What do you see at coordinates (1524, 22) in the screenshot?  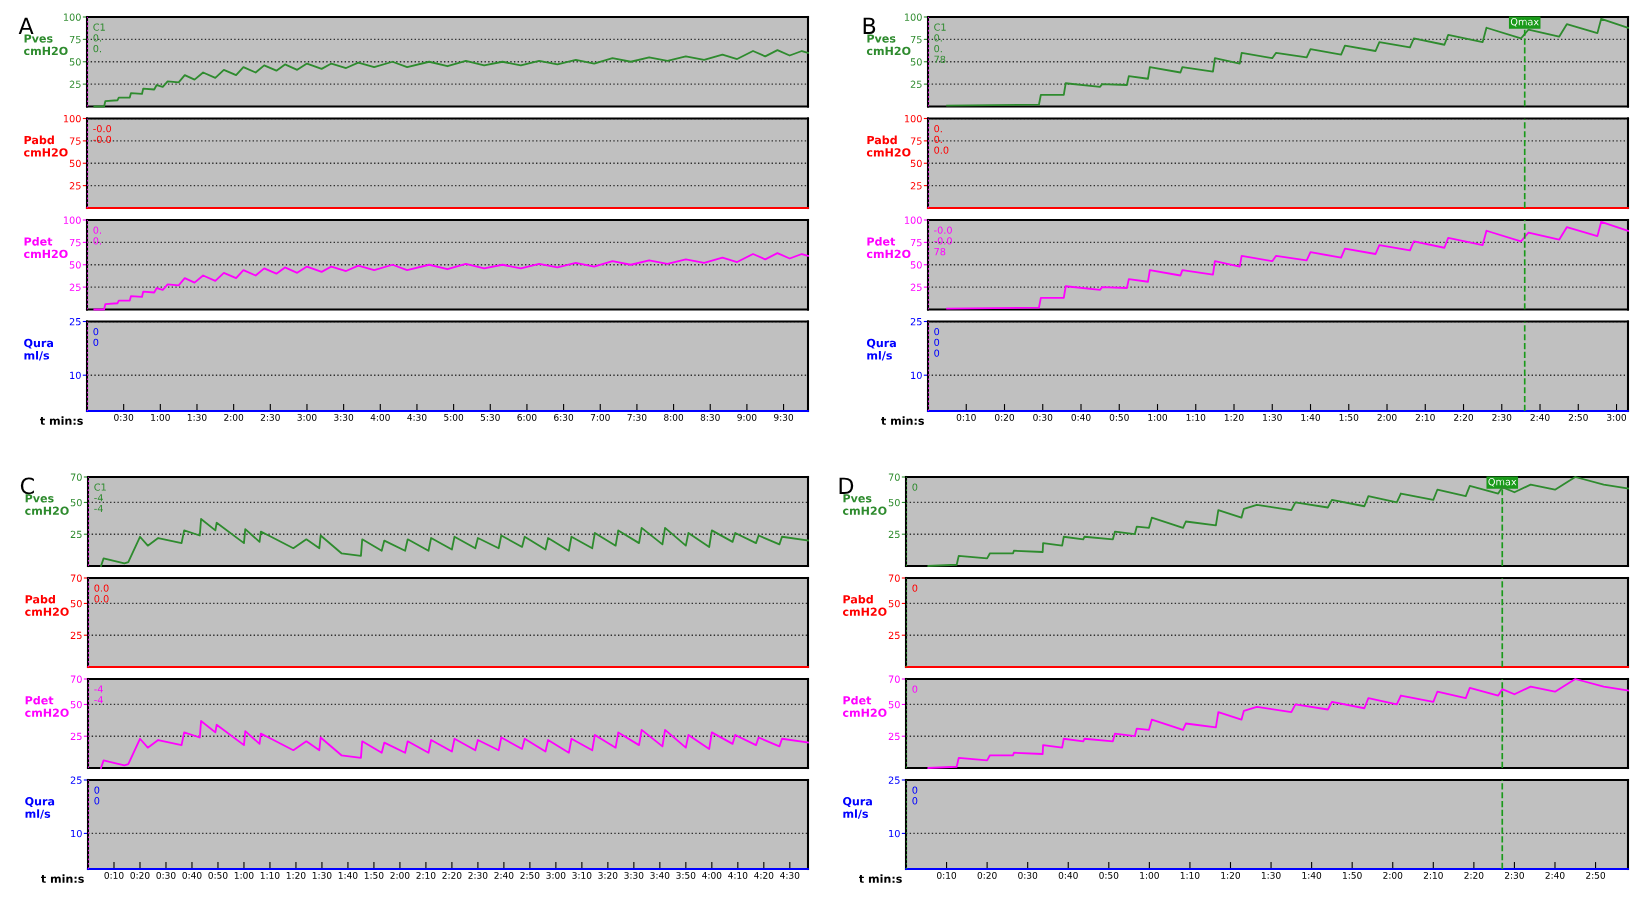 I see `ref-line-label: Qmax` at bounding box center [1524, 22].